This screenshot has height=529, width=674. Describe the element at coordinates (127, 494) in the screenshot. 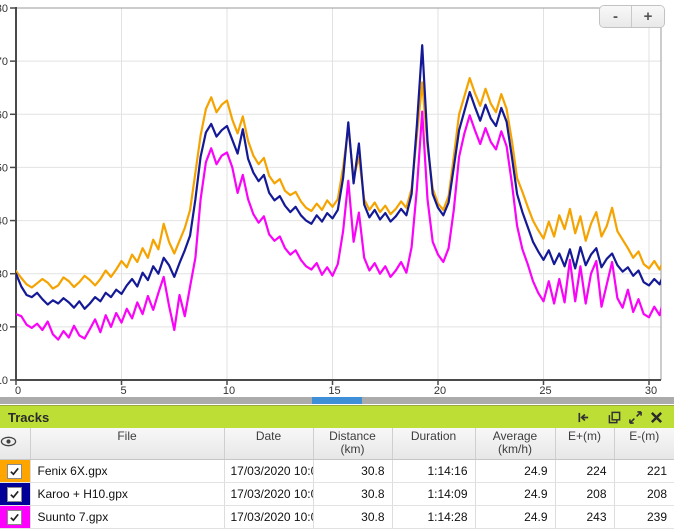

I see `track-file-name: Karoo + H10.gpx` at that location.